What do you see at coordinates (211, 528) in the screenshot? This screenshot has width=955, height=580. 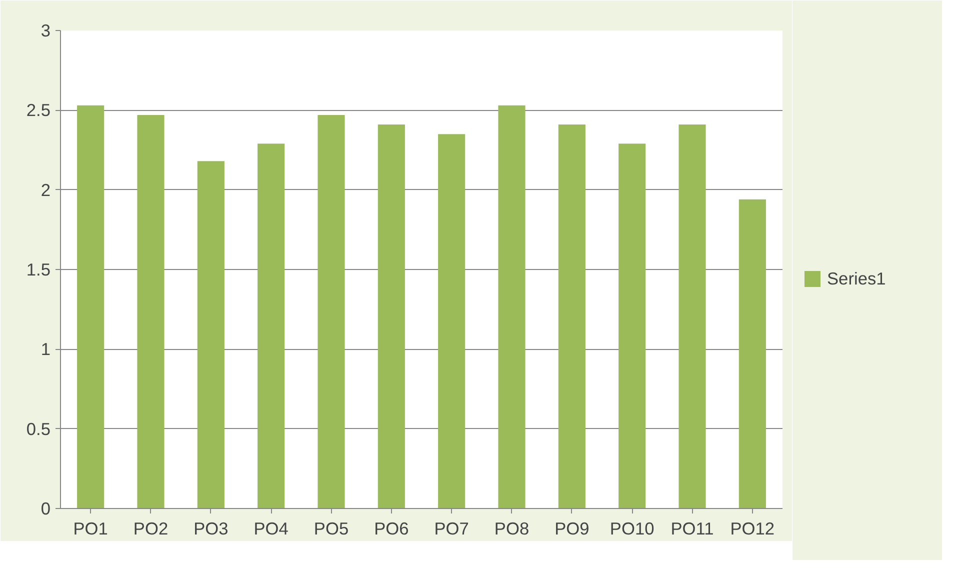 I see `x-tick-label: PO3` at bounding box center [211, 528].